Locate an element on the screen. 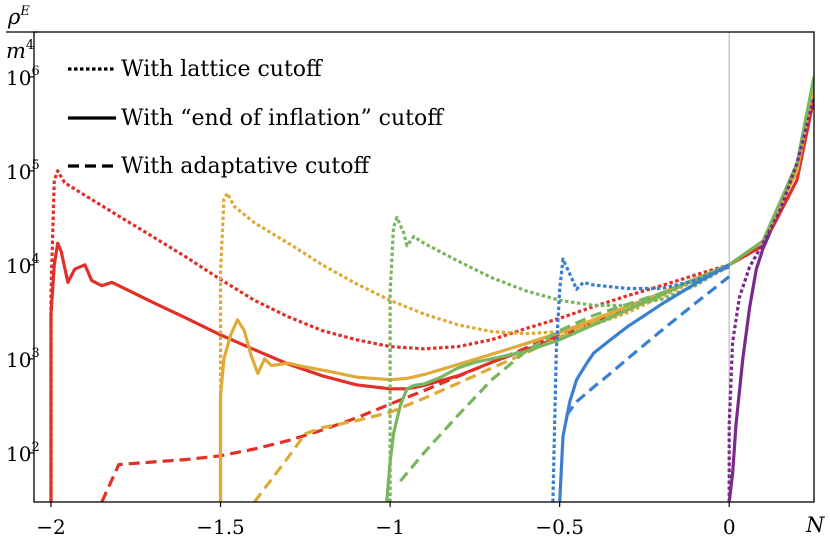  legend-label-adaptative: With adaptative cutoff is located at coordinates (246, 166).